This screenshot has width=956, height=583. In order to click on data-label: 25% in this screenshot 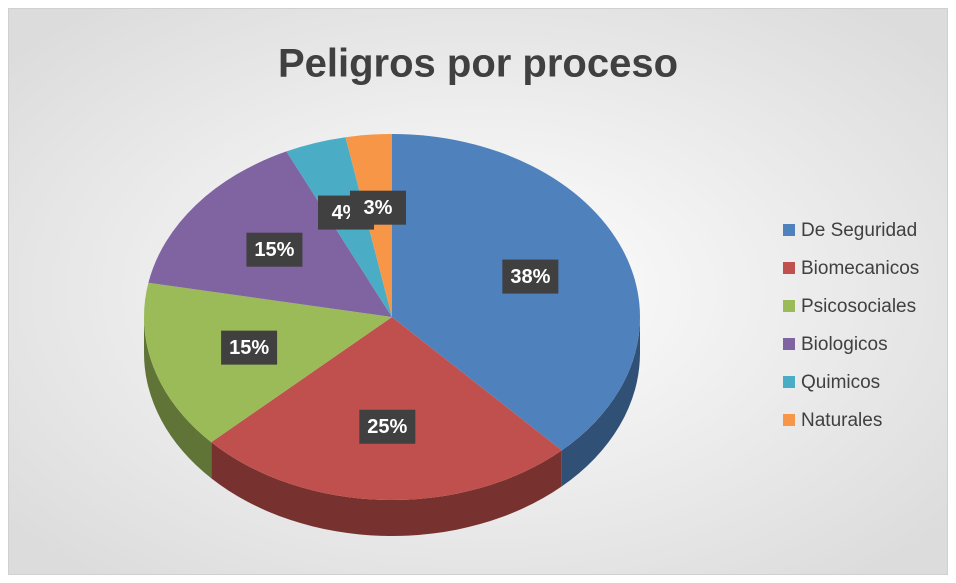, I will do `click(387, 427)`.